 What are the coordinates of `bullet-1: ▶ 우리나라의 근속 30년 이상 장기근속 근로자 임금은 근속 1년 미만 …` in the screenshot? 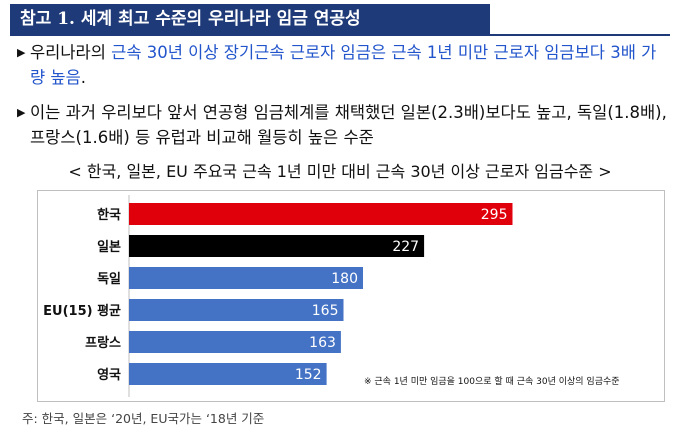 It's located at (343, 65).